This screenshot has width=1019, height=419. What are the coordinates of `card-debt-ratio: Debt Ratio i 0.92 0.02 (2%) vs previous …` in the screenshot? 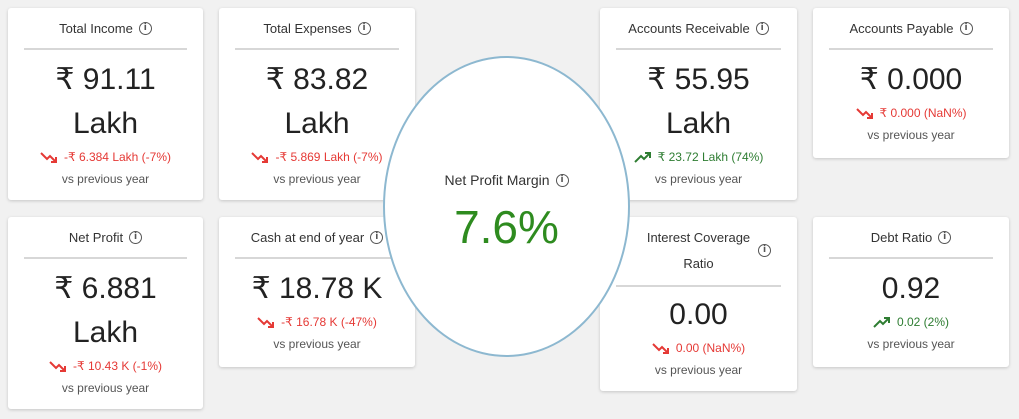 It's located at (911, 292).